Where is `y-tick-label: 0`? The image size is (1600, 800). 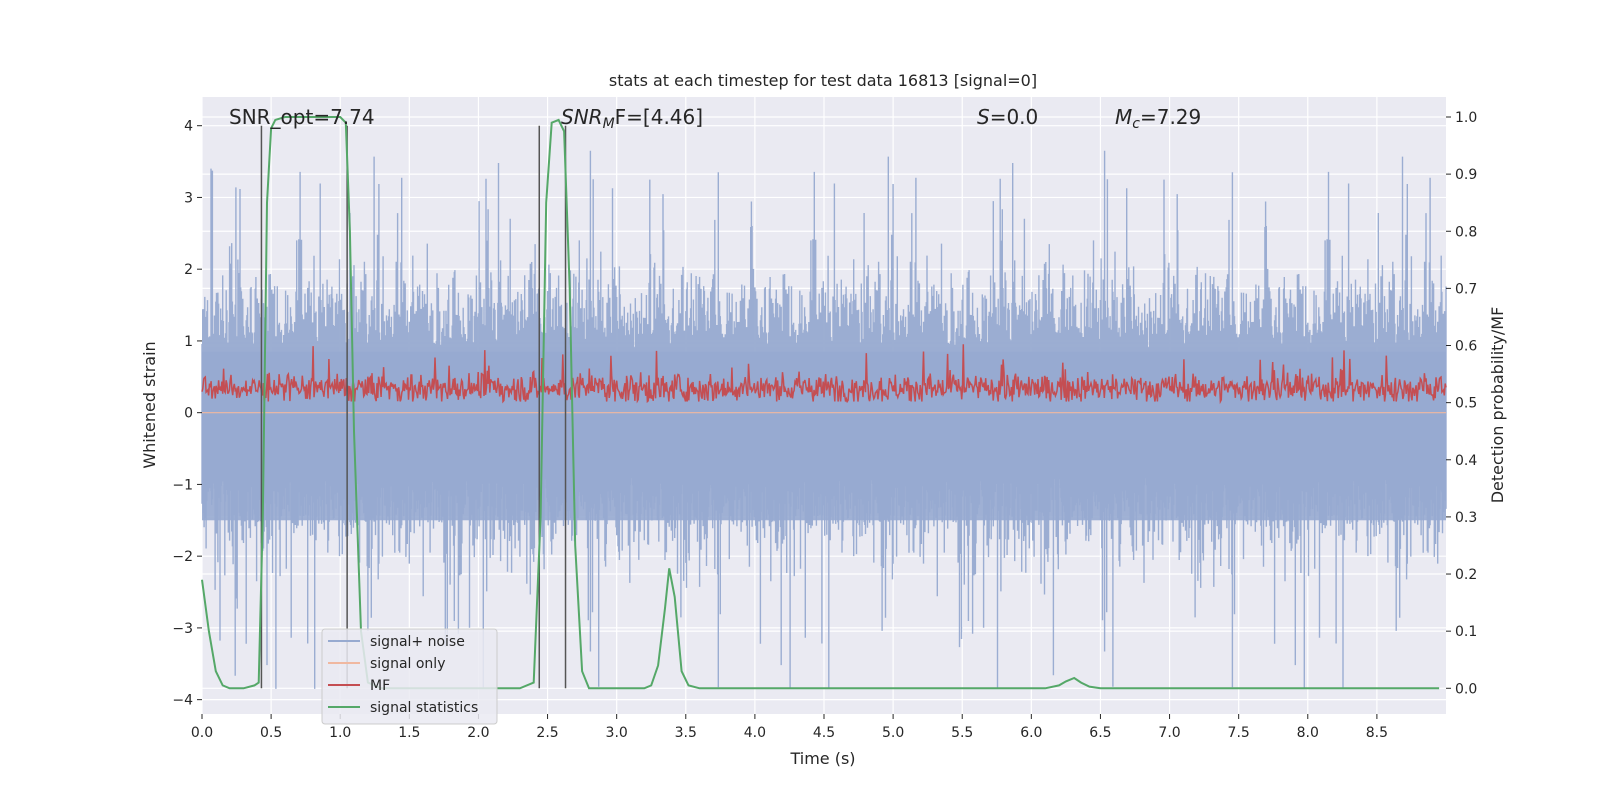
y-tick-label: 0 is located at coordinates (188, 414).